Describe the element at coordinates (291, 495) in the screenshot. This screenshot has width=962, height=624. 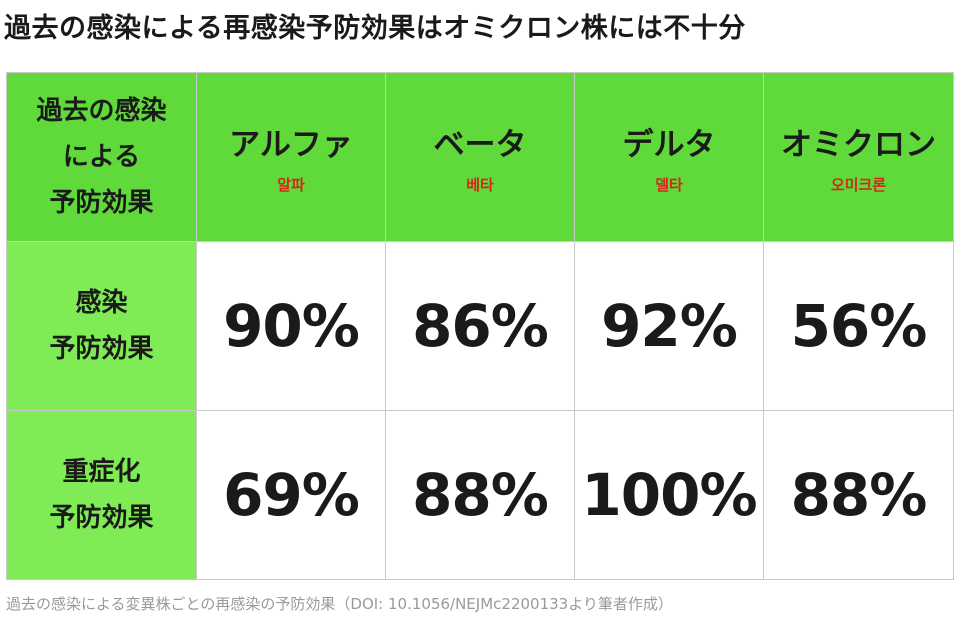
I see `value-cell: 69%` at that location.